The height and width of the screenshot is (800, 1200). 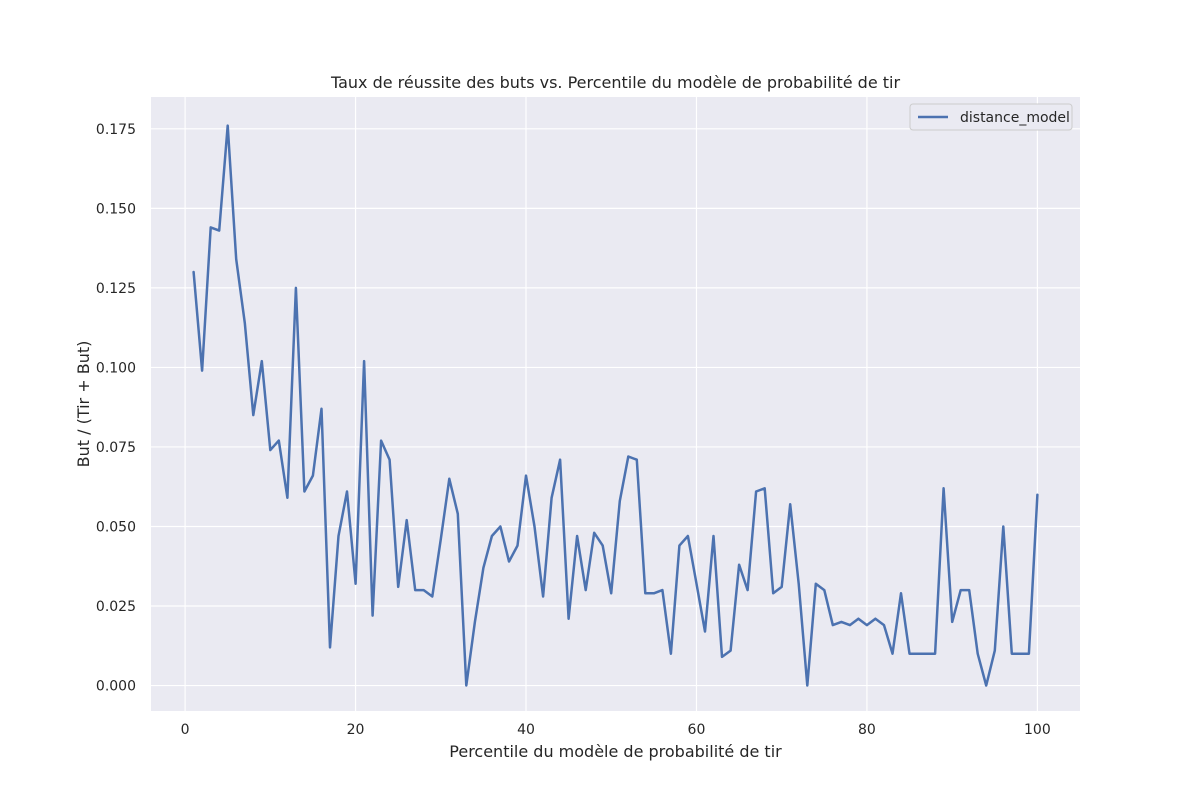 I want to click on y-tick-label: 0.075, so click(x=116, y=448).